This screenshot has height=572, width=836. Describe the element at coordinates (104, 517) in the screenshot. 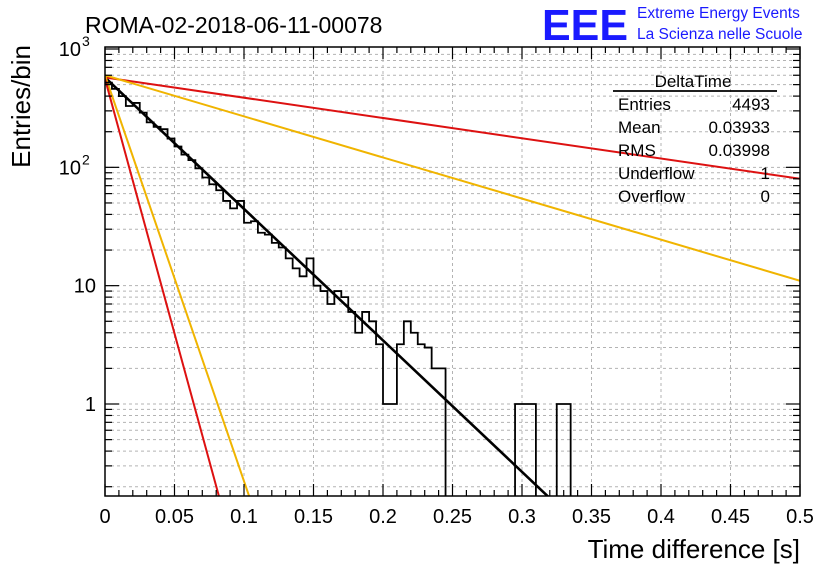

I see `x-tick-label: 0` at that location.